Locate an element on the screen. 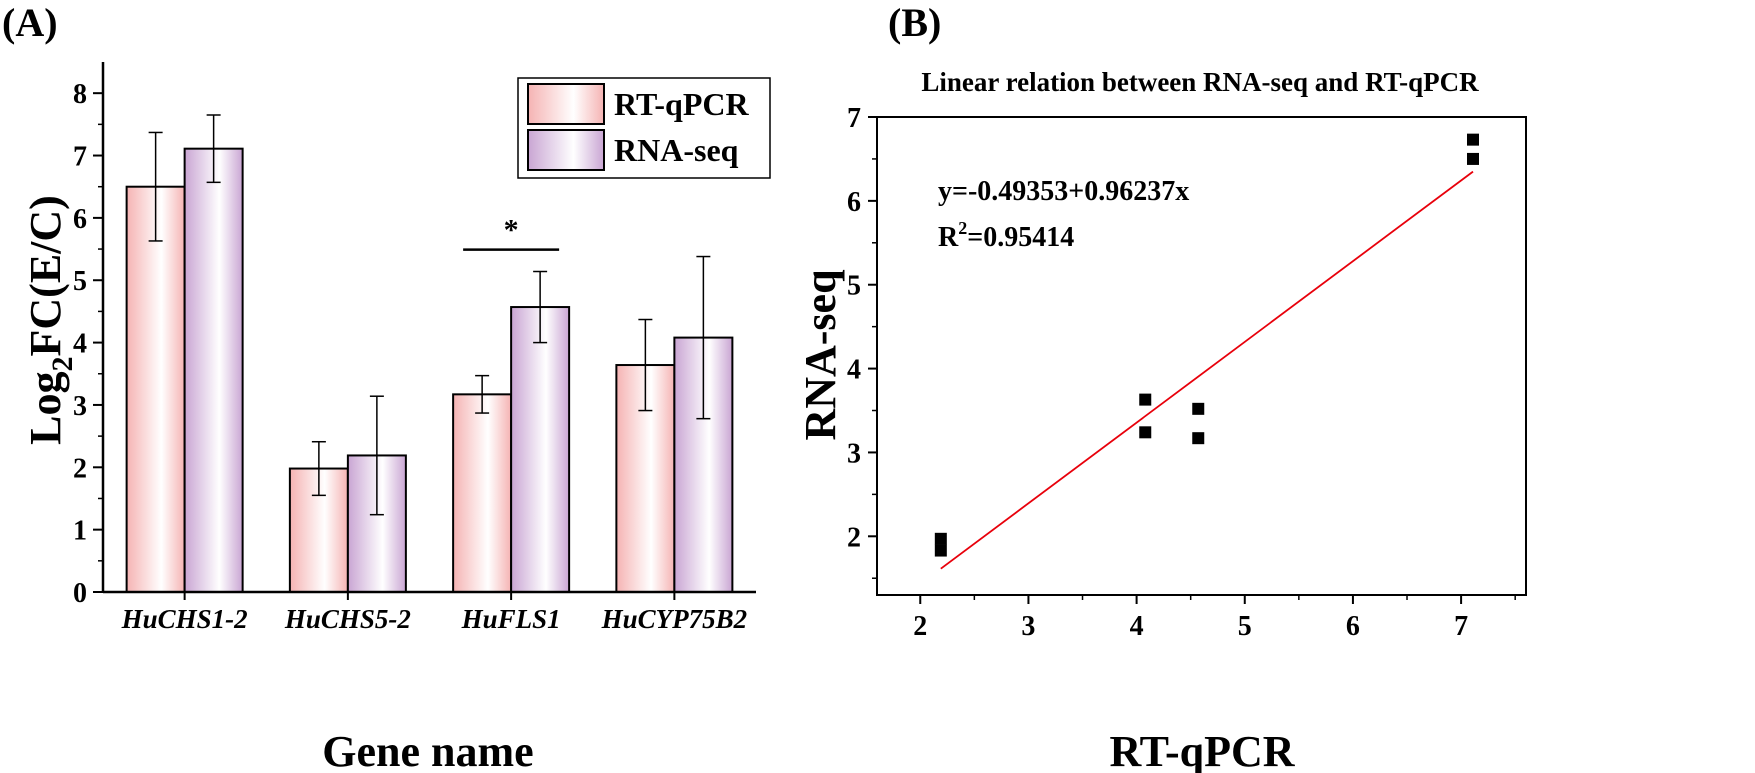 The height and width of the screenshot is (773, 1755). r2-prefix: R is located at coordinates (948, 237).